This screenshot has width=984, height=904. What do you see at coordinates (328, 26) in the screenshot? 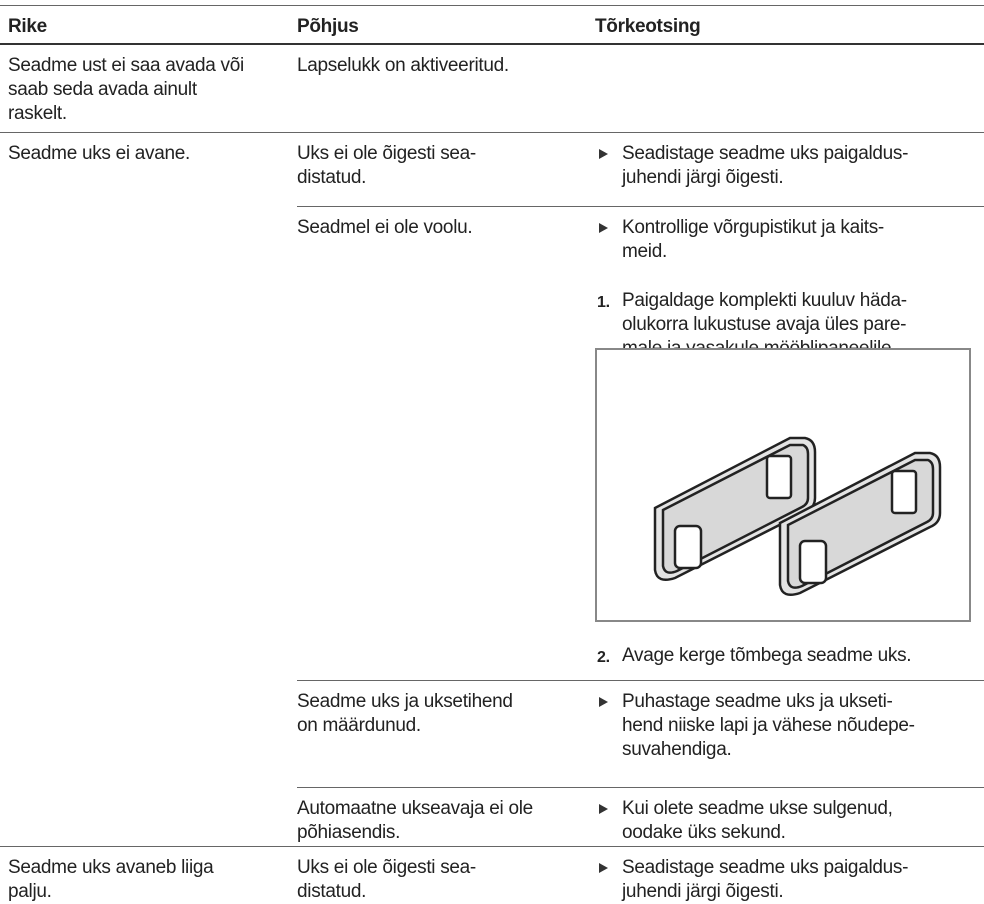
I see `column-header: Põhjus` at bounding box center [328, 26].